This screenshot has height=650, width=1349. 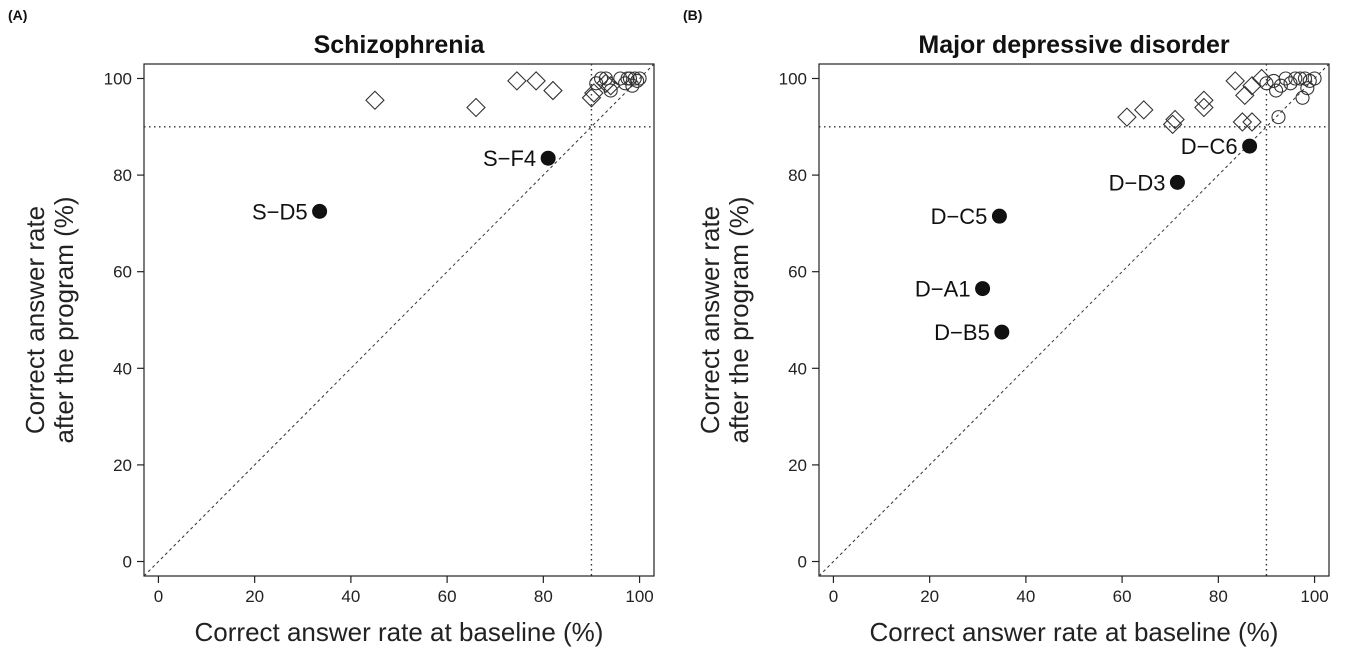 What do you see at coordinates (692, 15) in the screenshot?
I see `panel-label: (B)` at bounding box center [692, 15].